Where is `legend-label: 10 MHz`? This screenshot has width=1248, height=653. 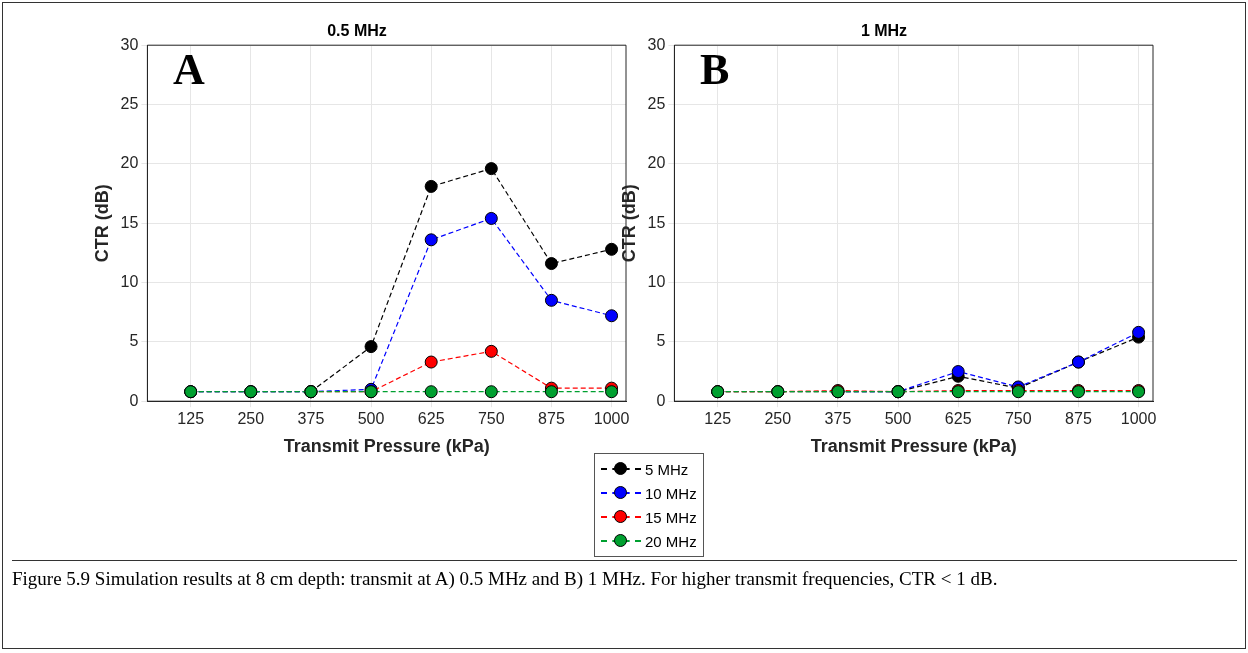 legend-label: 10 MHz is located at coordinates (671, 493).